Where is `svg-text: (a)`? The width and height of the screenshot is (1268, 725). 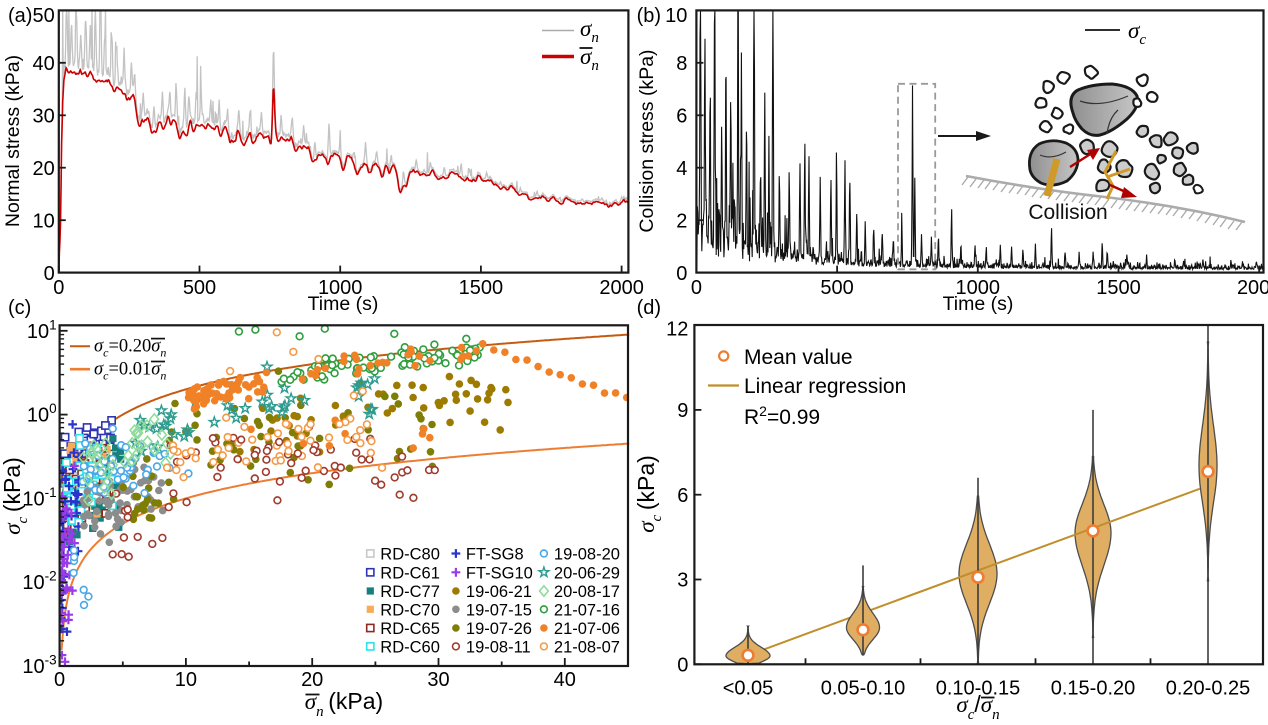 svg-text: (a) is located at coordinates (20, 16).